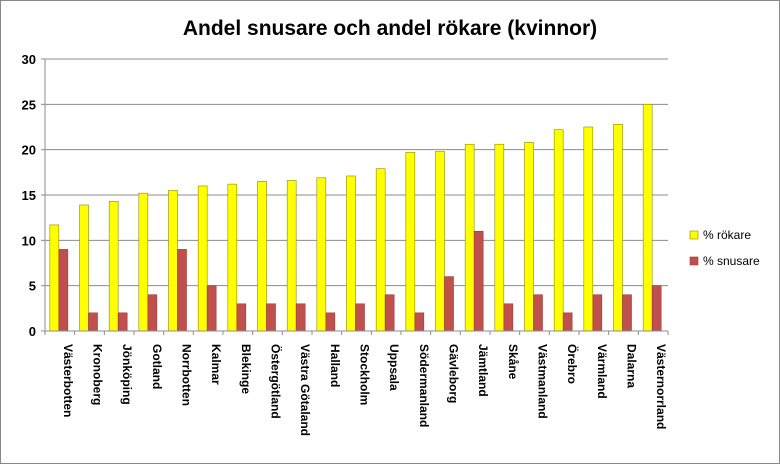  What do you see at coordinates (98, 374) in the screenshot?
I see `x-tick-label: Kronoberg` at bounding box center [98, 374].